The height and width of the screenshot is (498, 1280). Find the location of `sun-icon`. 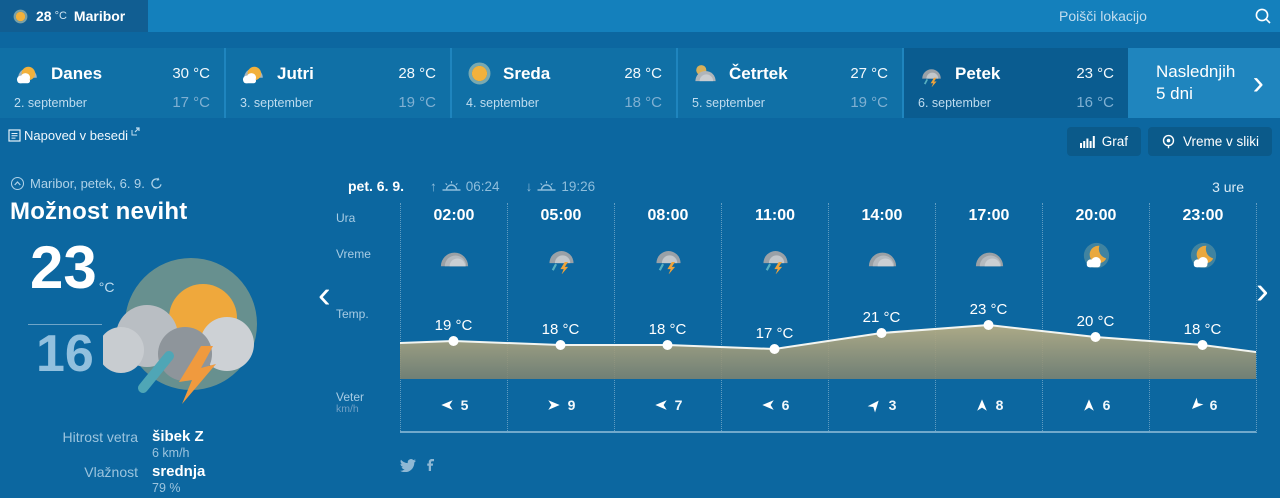

sun-icon is located at coordinates (20, 16).